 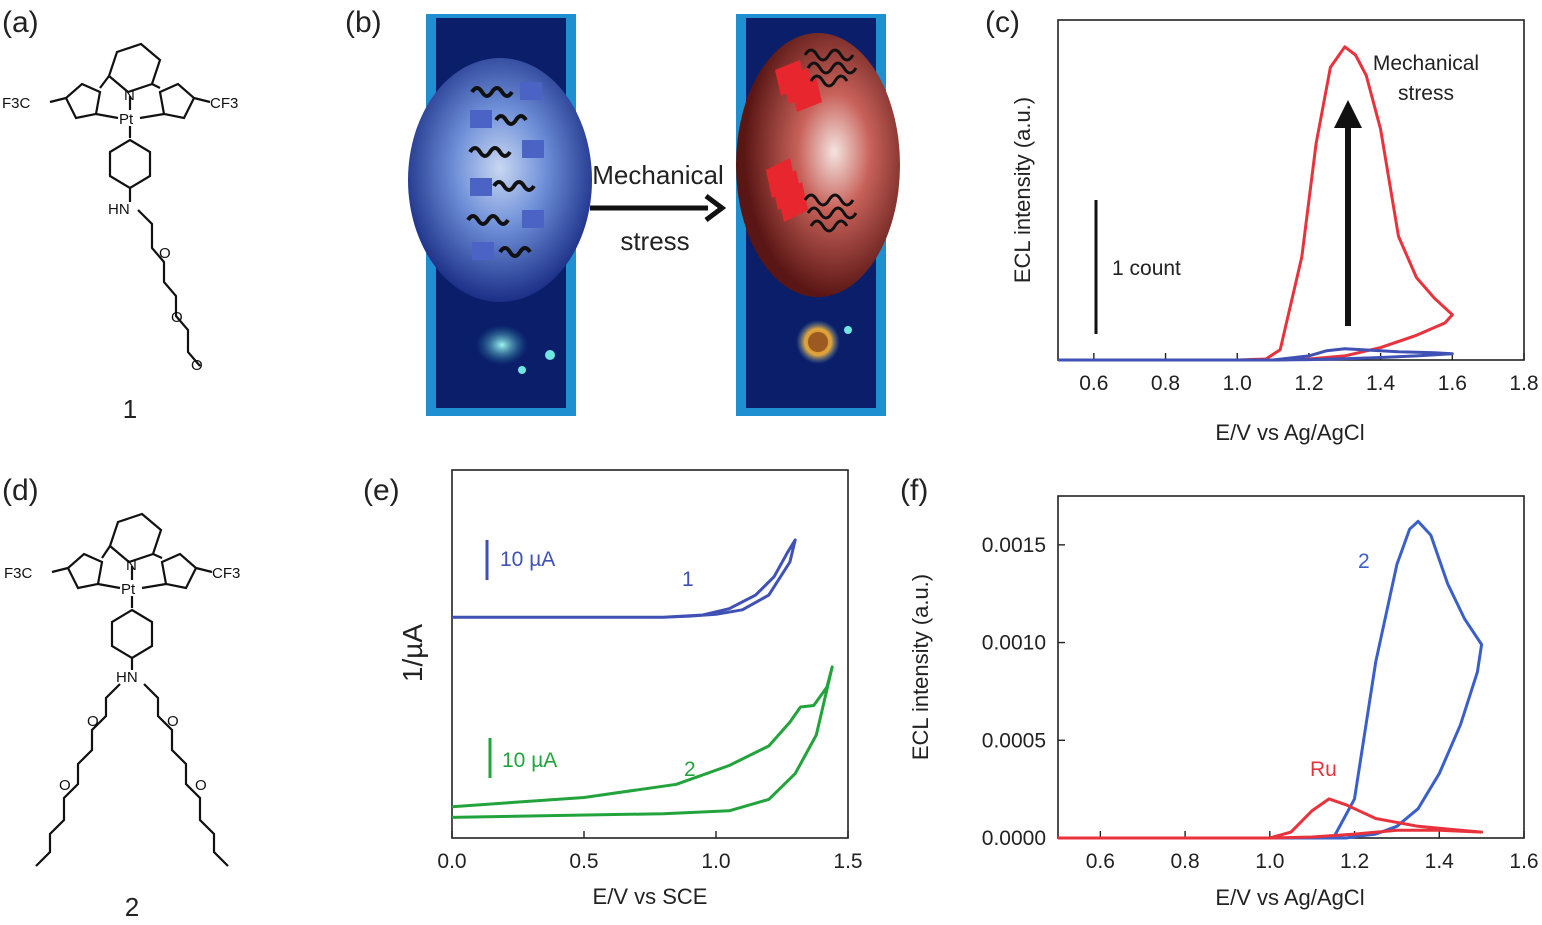 What do you see at coordinates (186, 775) in the screenshot?
I see `peg-chain-right` at bounding box center [186, 775].